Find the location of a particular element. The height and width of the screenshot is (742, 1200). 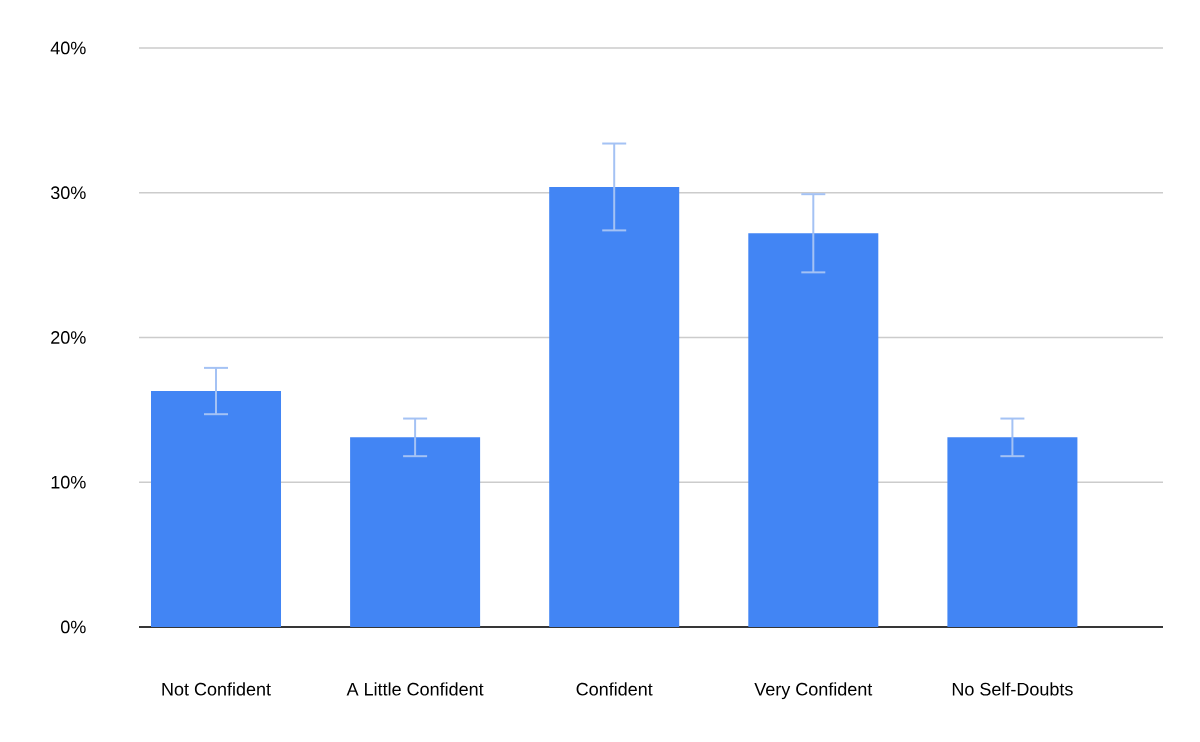

y-tick-label: 30% is located at coordinates (68, 193).